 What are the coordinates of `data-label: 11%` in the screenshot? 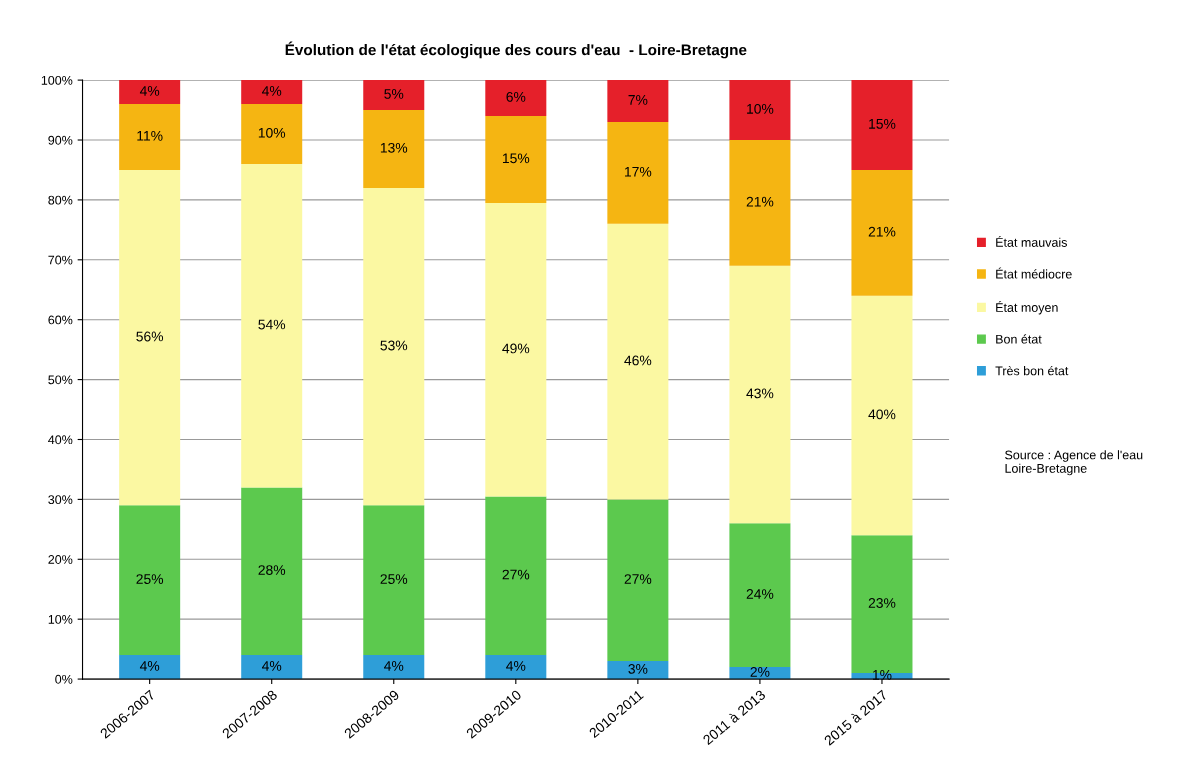 It's located at (150, 135).